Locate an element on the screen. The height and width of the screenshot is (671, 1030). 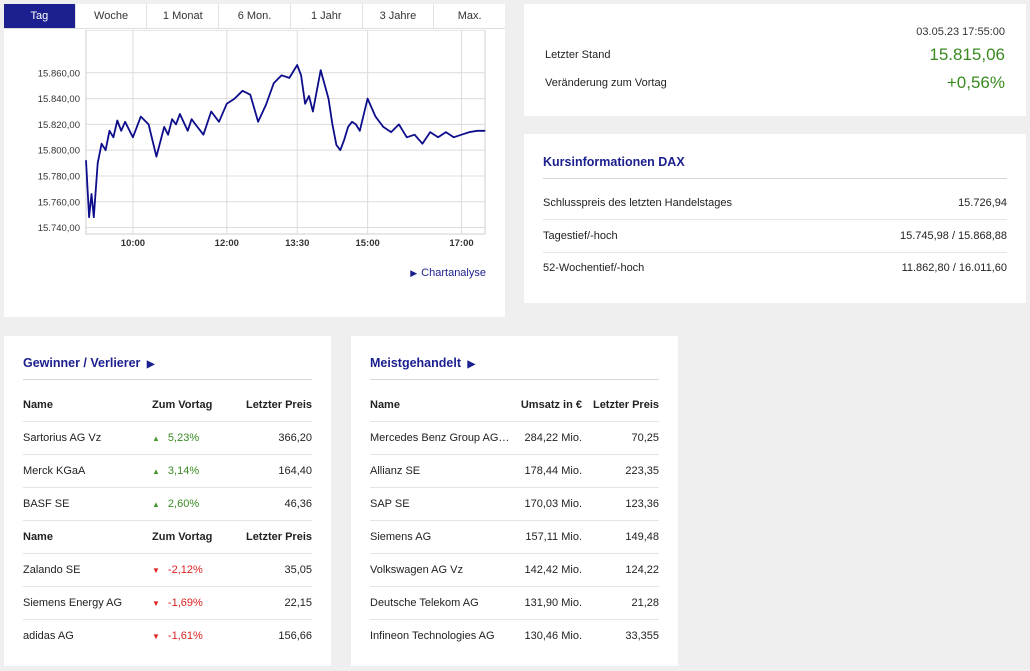
last-price-value: 15.815,06 is located at coordinates (967, 54).